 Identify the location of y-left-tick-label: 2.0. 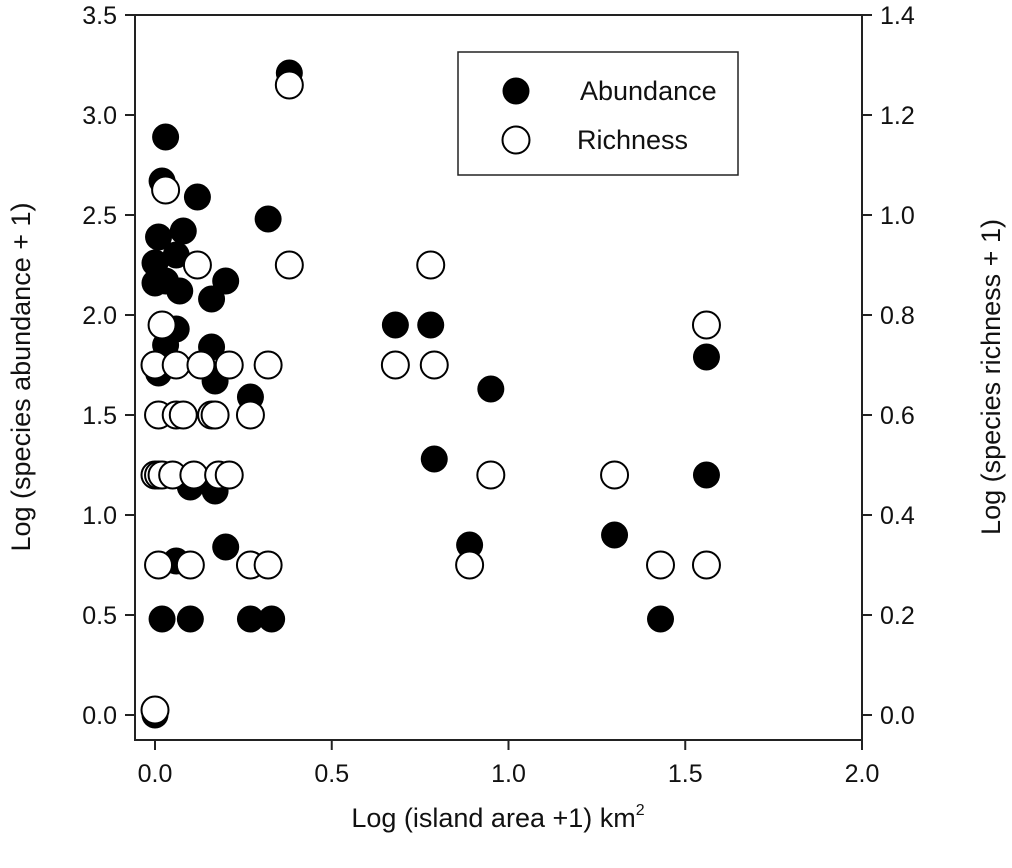
(99, 316).